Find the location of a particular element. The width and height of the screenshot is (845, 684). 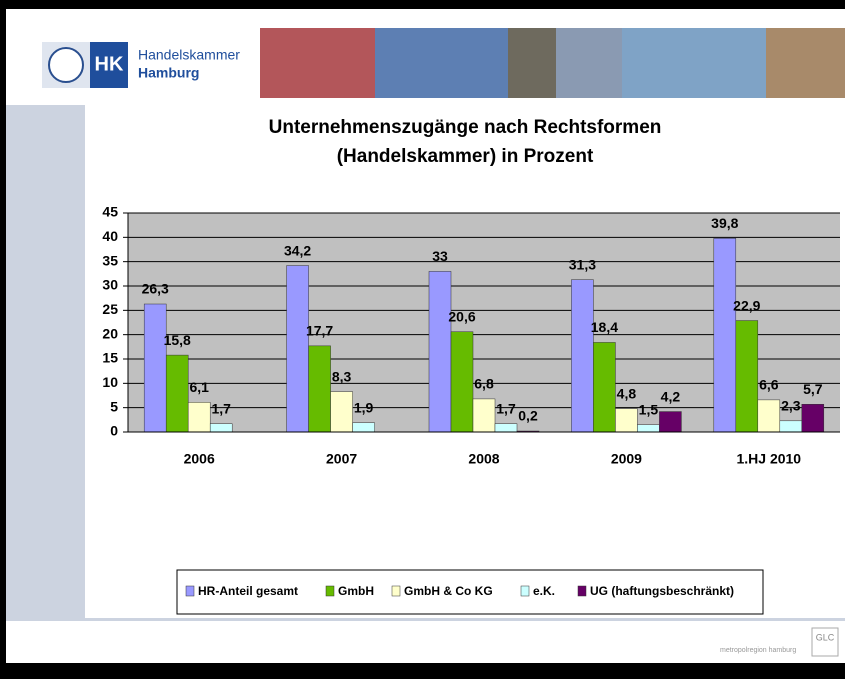

y-tick-label: 40 is located at coordinates (110, 236).